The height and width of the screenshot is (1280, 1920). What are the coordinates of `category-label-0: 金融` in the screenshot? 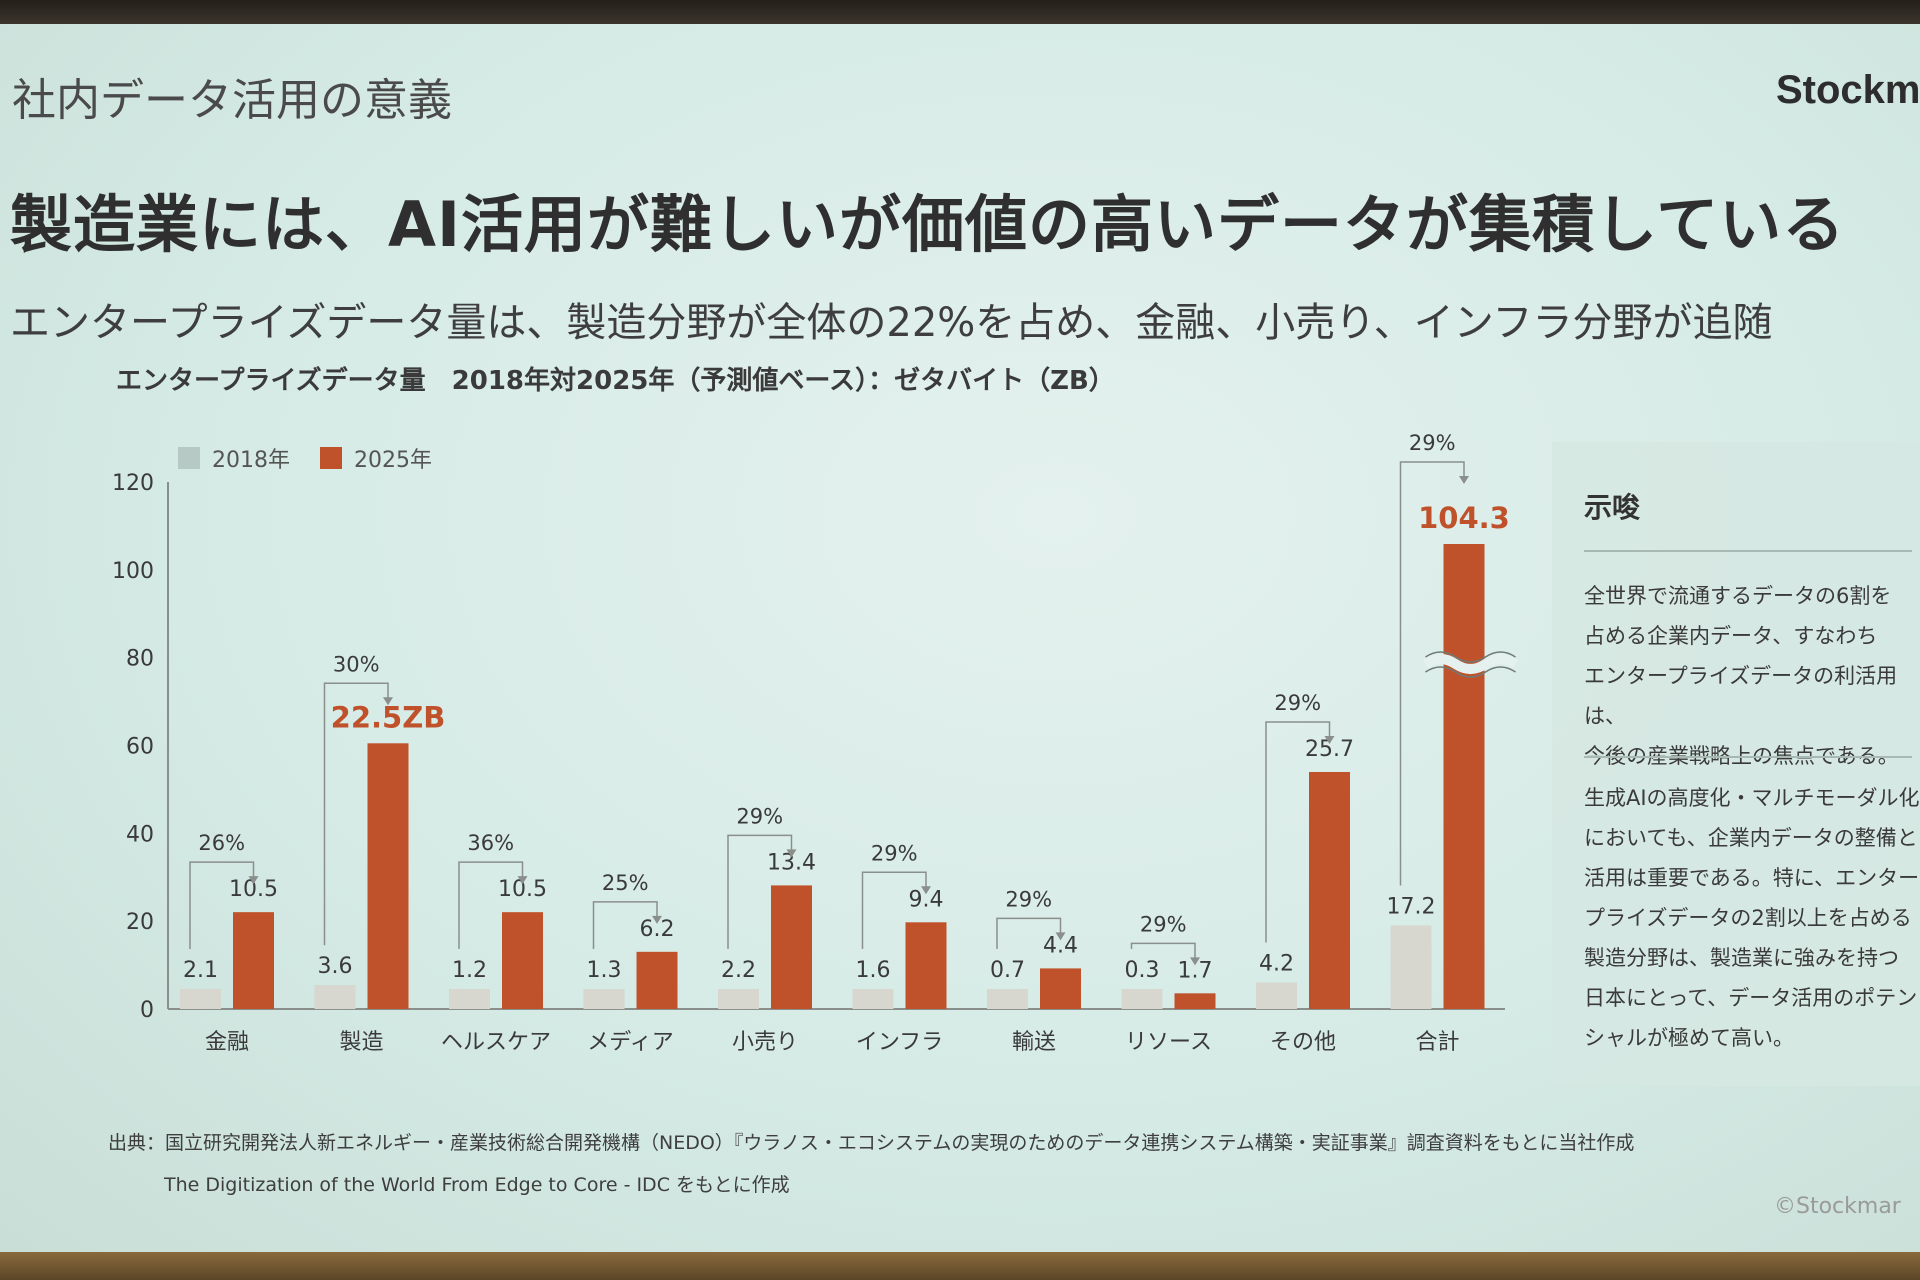 It's located at (227, 1042).